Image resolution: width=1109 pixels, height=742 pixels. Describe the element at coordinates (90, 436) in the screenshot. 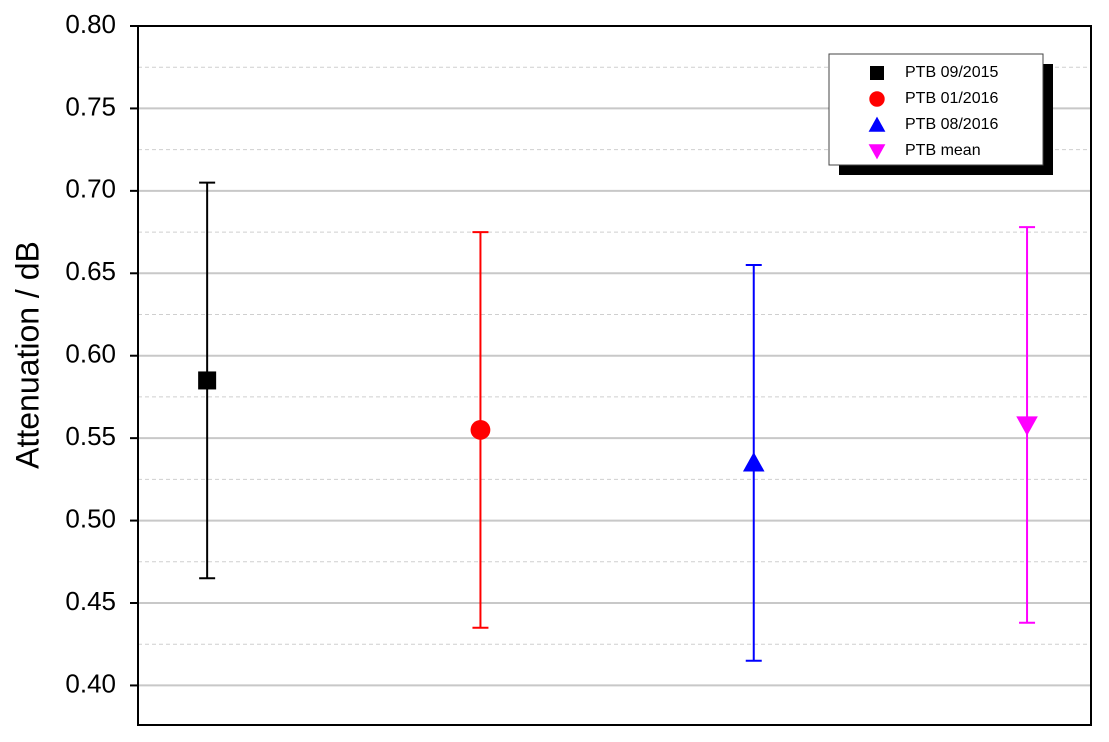

I see `y-tick-label: 0.55` at that location.